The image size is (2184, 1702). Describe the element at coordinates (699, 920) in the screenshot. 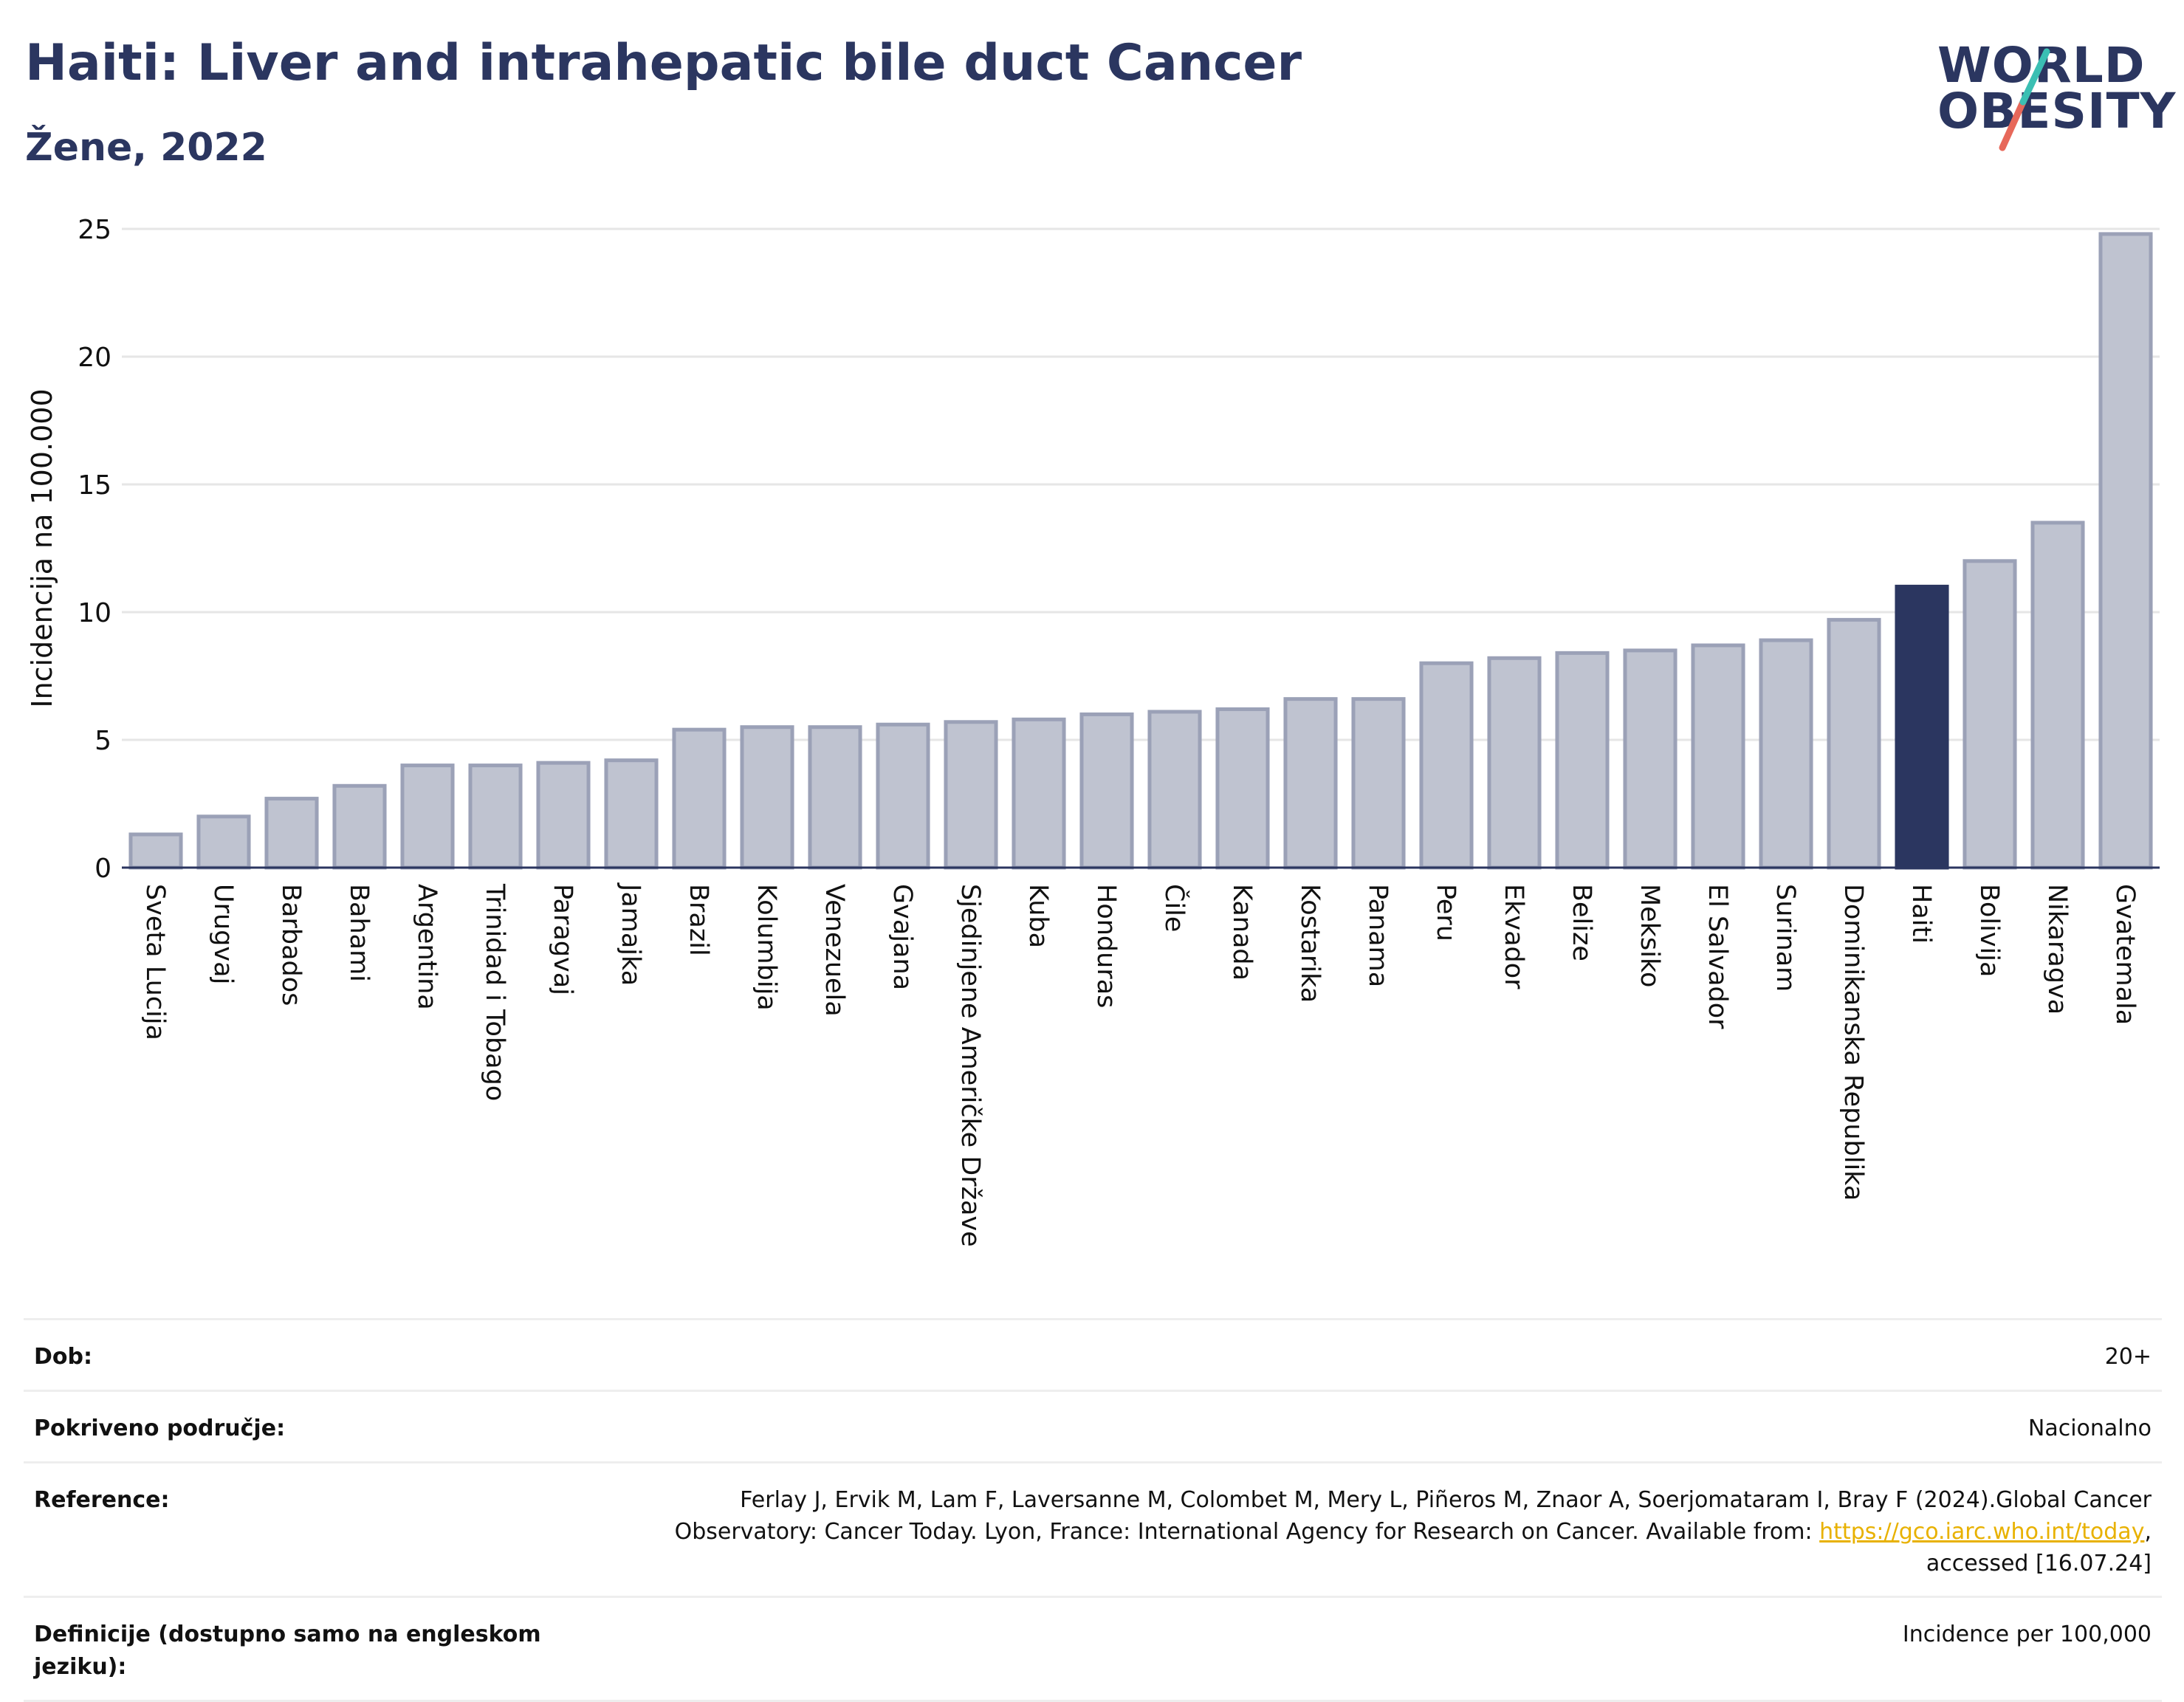

I see `x-tick-label: Brazil` at that location.